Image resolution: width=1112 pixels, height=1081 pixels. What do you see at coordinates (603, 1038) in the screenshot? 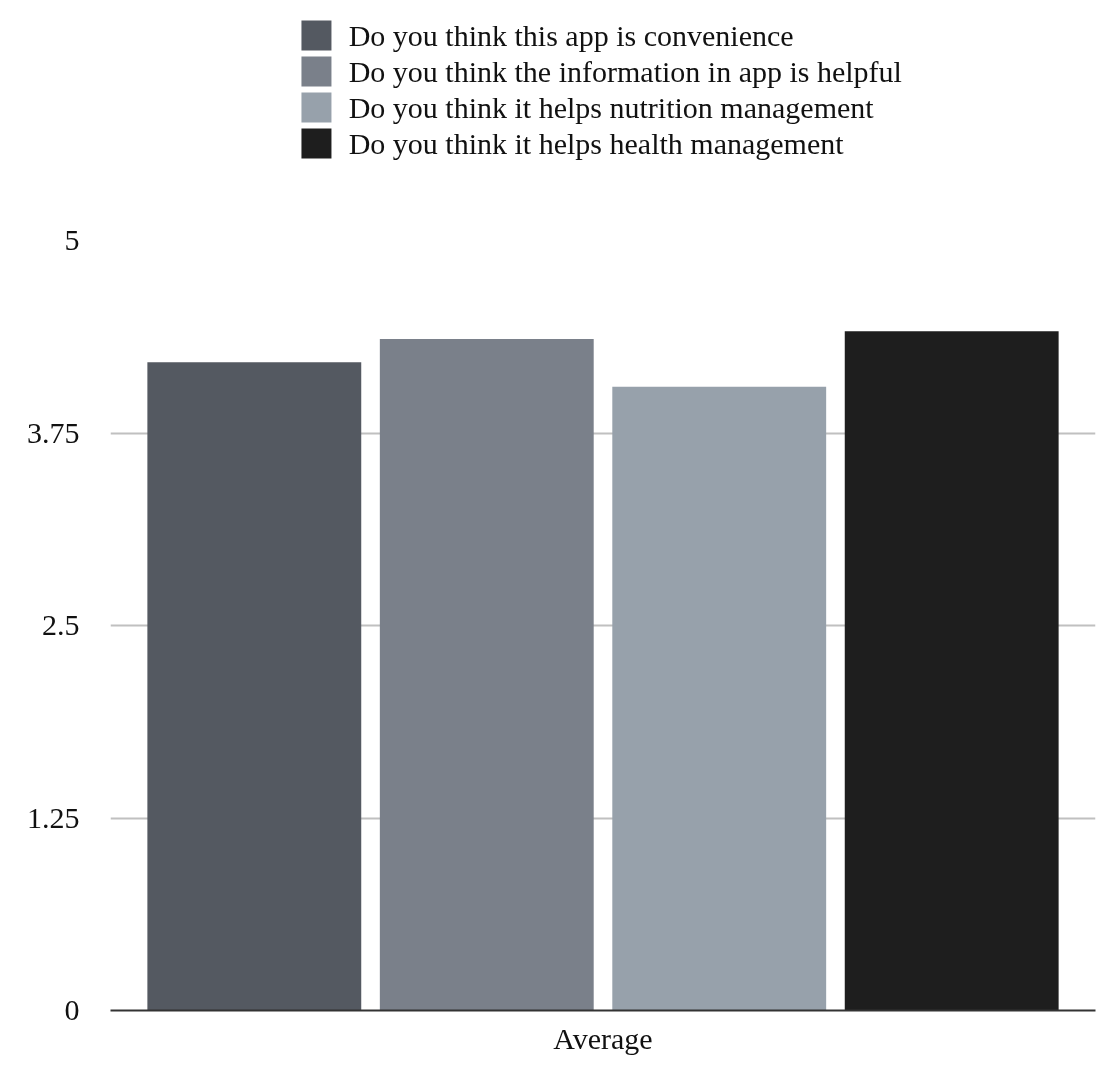
I see `x-tick-label: Average` at bounding box center [603, 1038].